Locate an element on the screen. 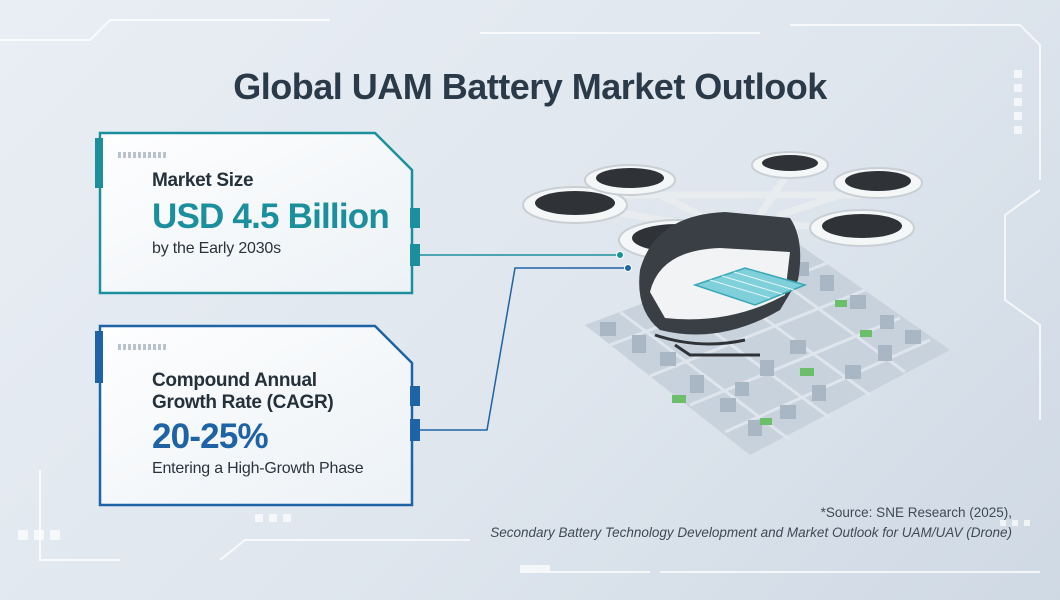  cagr-note: Entering a High-Growth Phase is located at coordinates (258, 468).